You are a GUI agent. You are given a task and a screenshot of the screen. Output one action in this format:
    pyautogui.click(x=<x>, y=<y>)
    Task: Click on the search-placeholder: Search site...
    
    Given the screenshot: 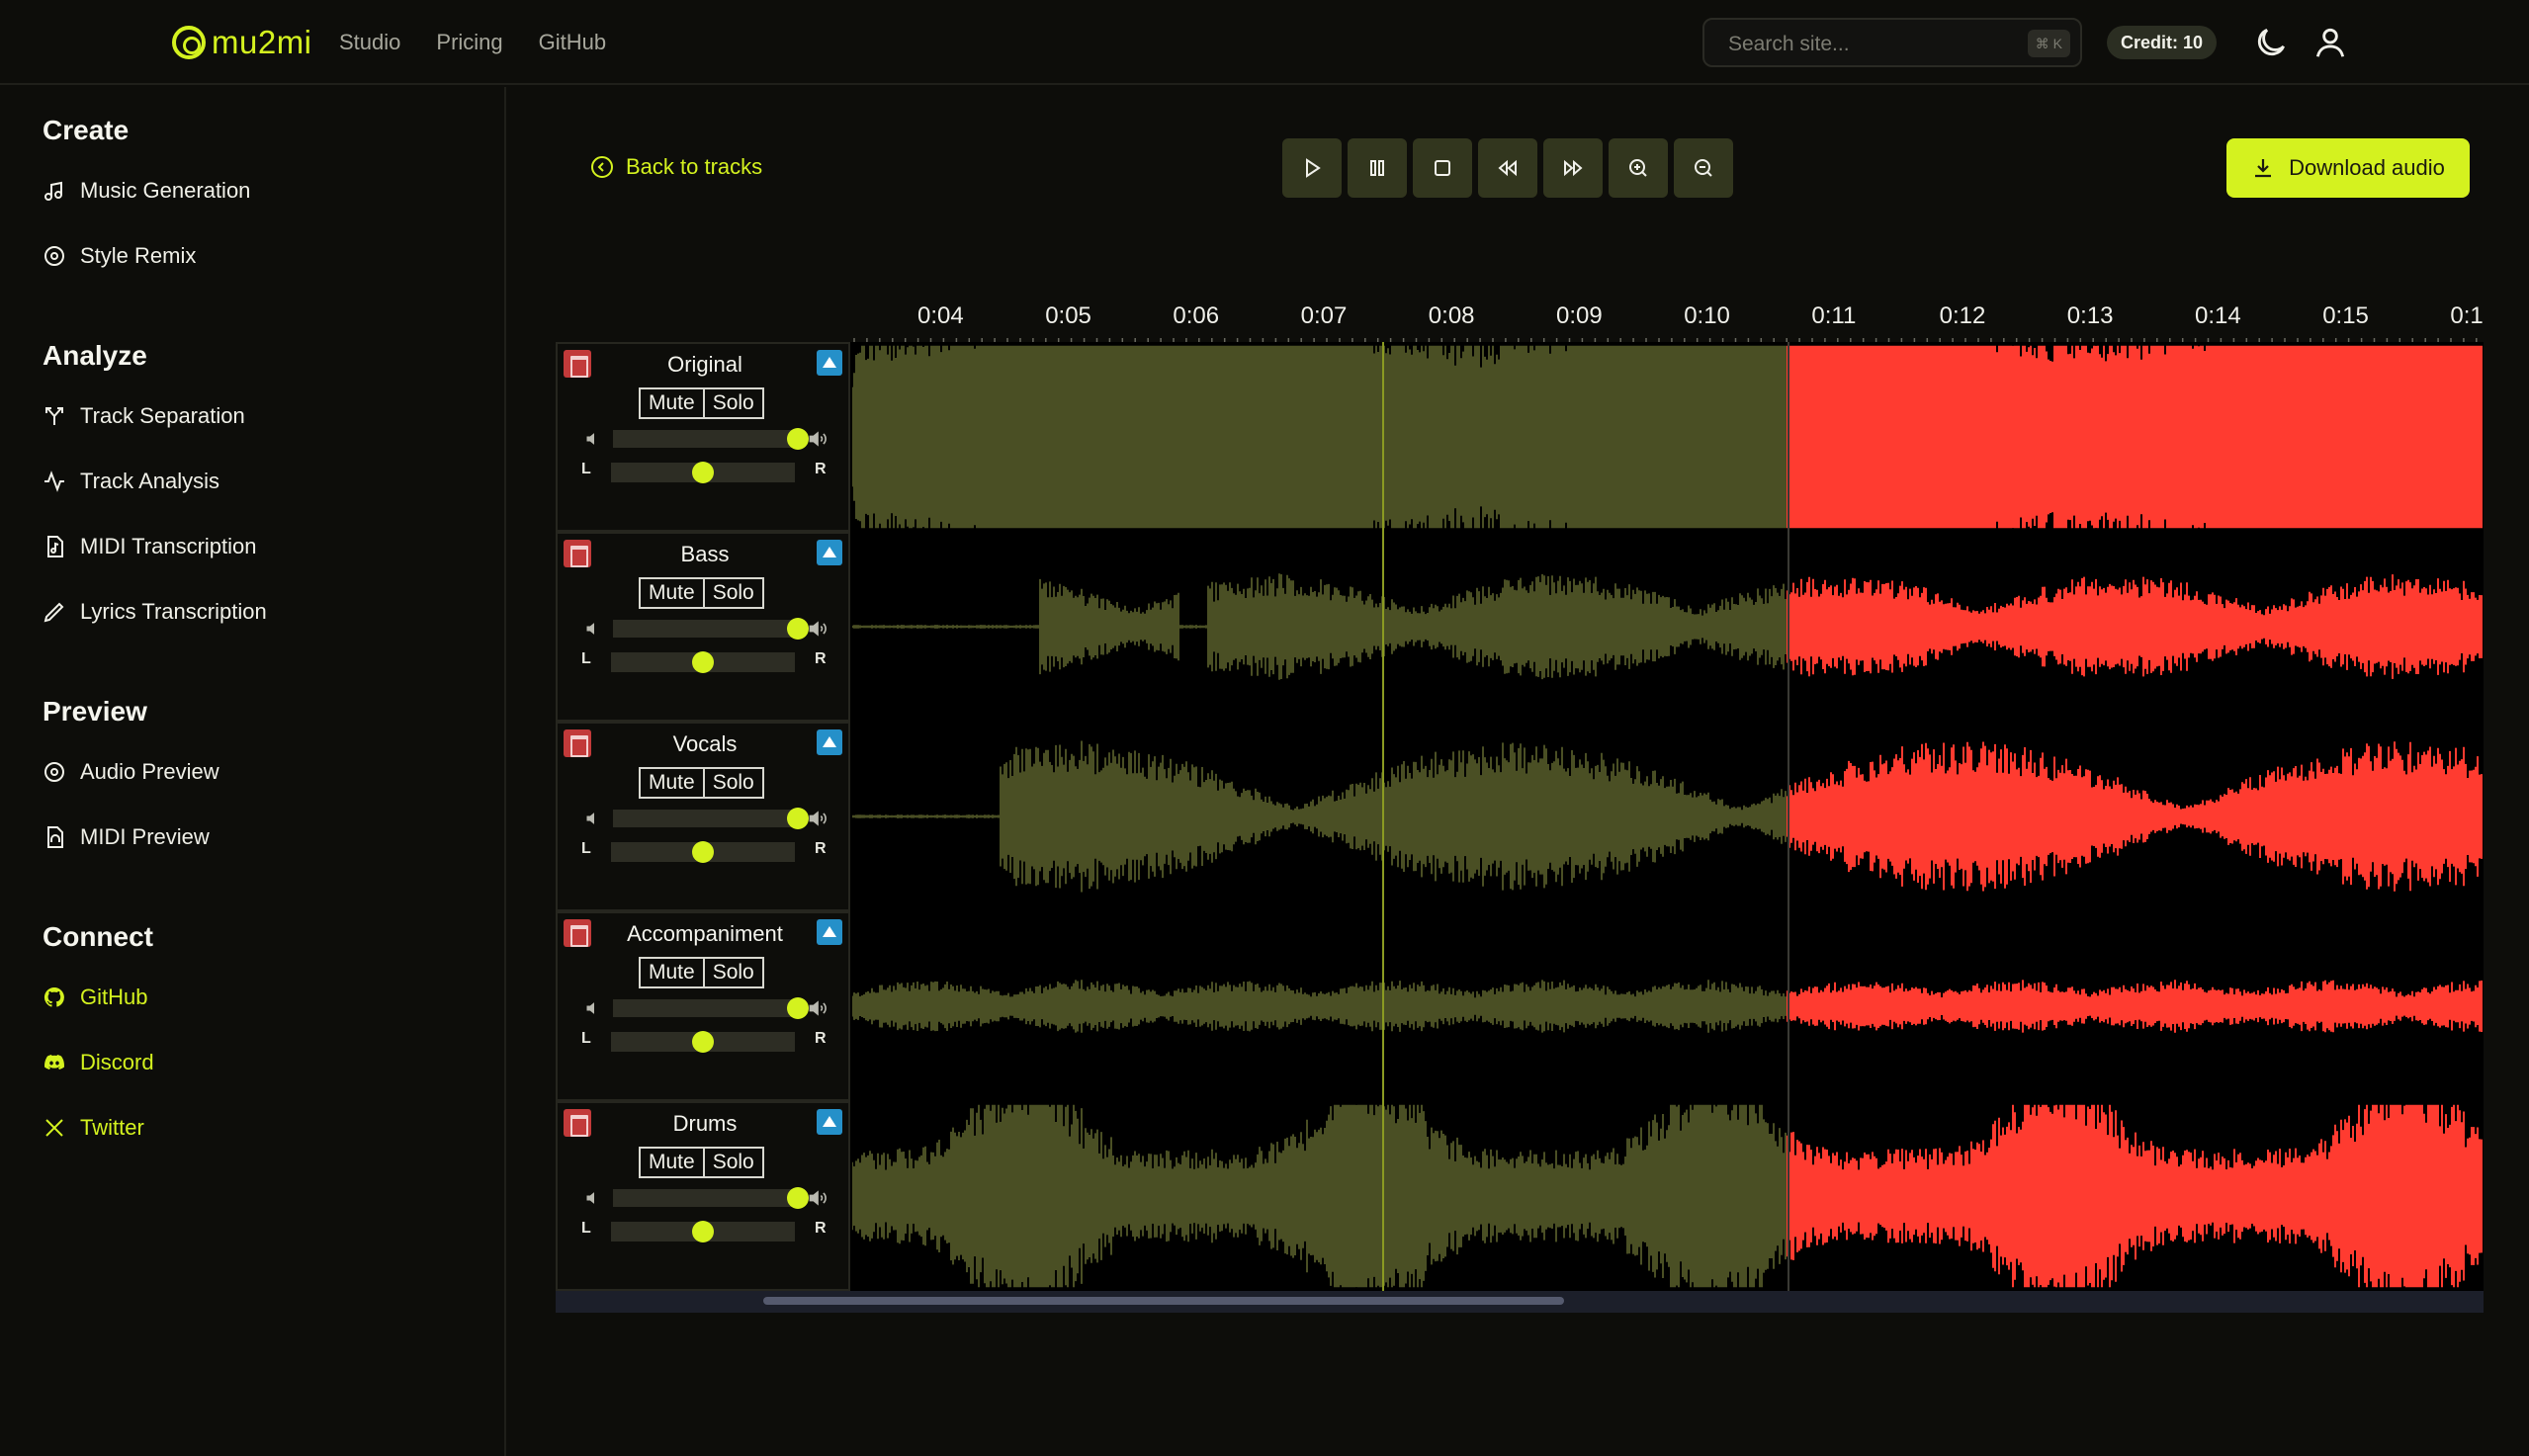 What is the action you would take?
    pyautogui.click(x=1789, y=44)
    